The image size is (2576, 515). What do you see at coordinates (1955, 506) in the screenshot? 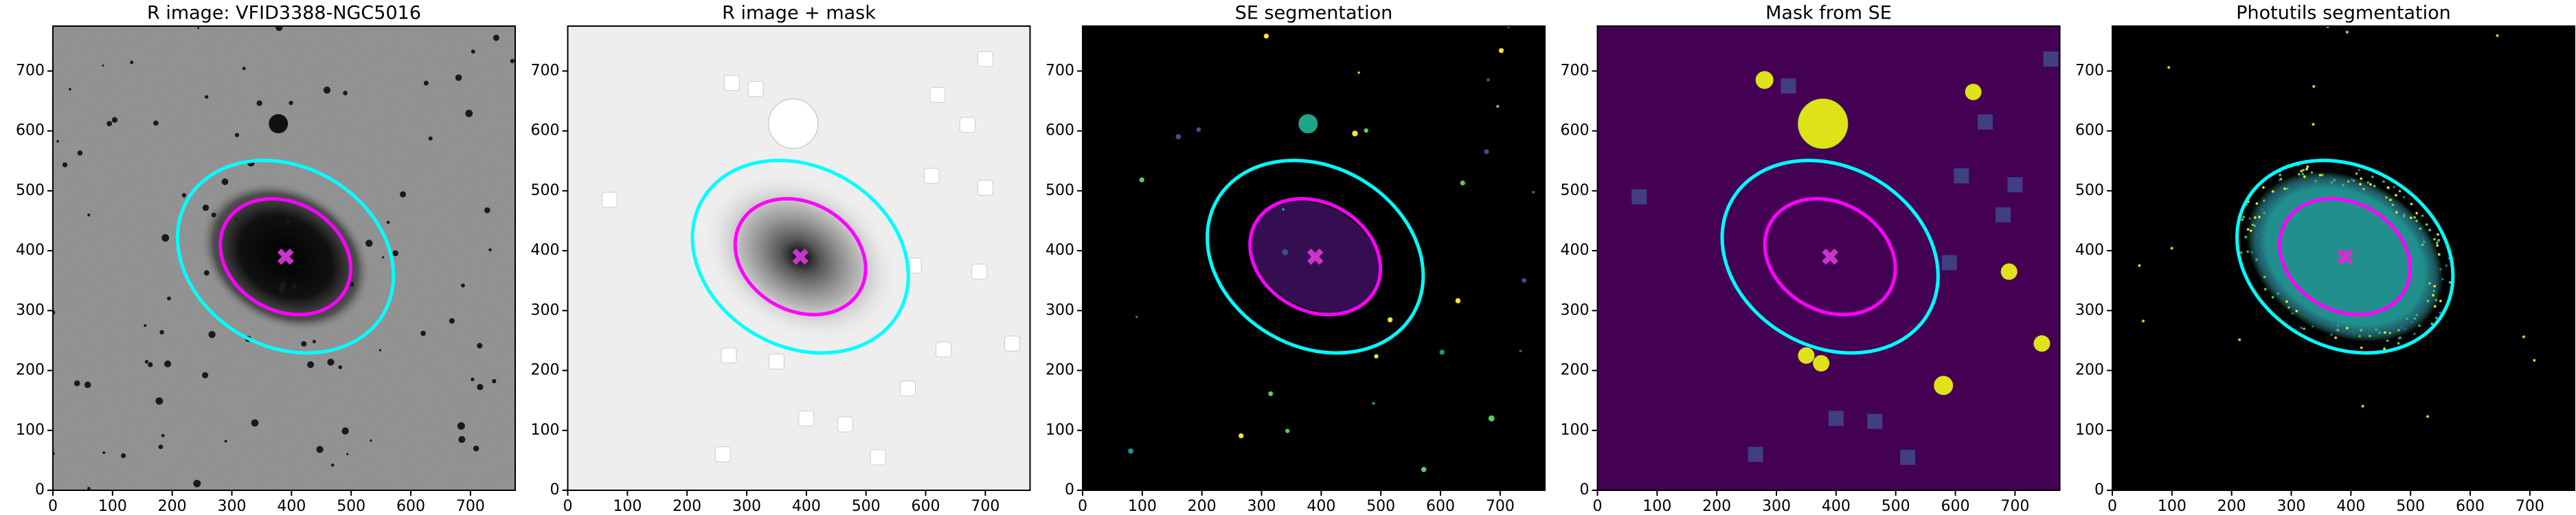
I see `x-tick-label: 600` at bounding box center [1955, 506].